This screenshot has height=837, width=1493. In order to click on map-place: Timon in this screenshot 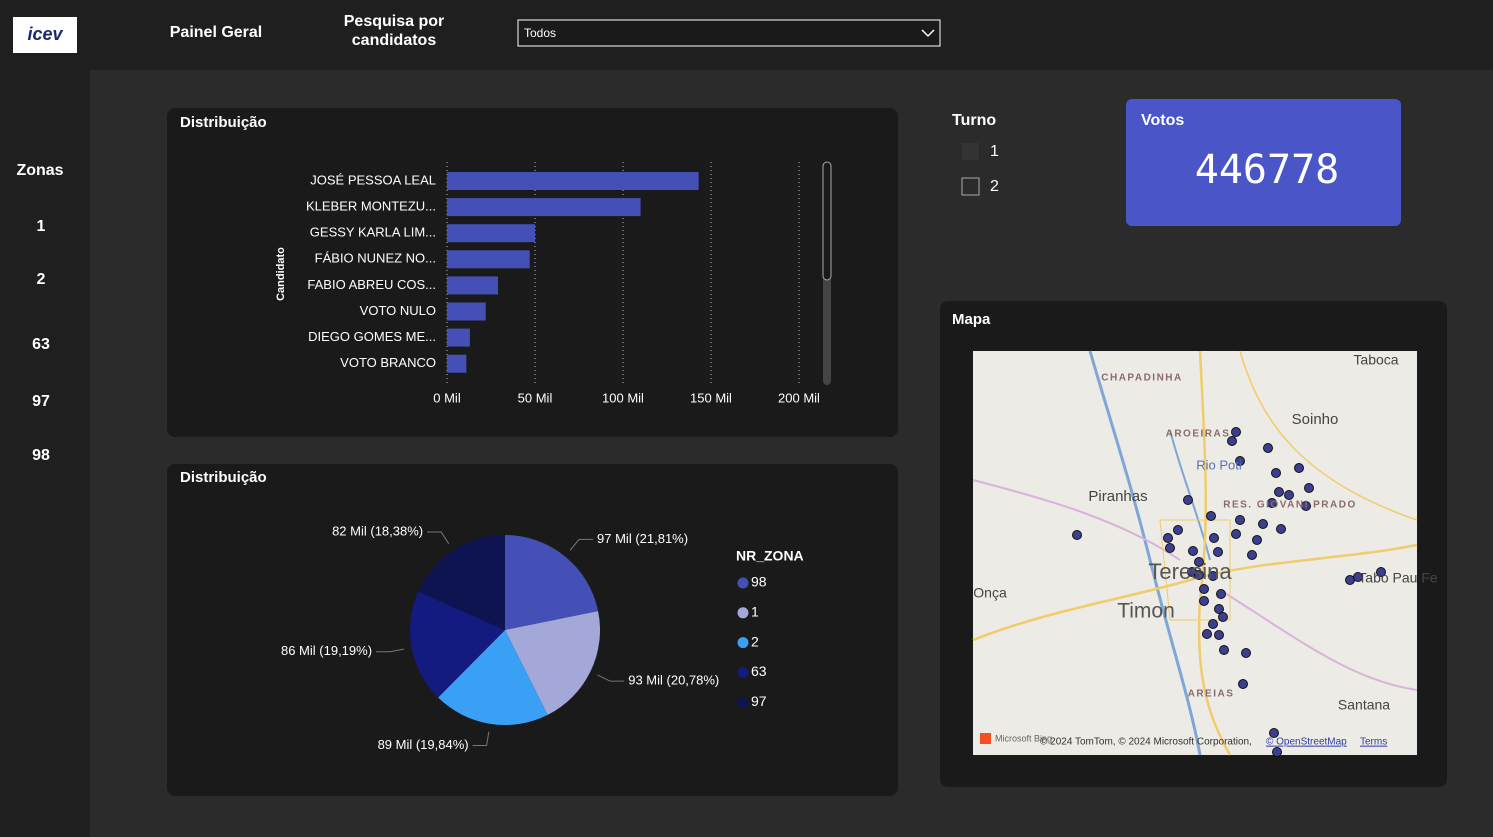, I will do `click(1146, 611)`.